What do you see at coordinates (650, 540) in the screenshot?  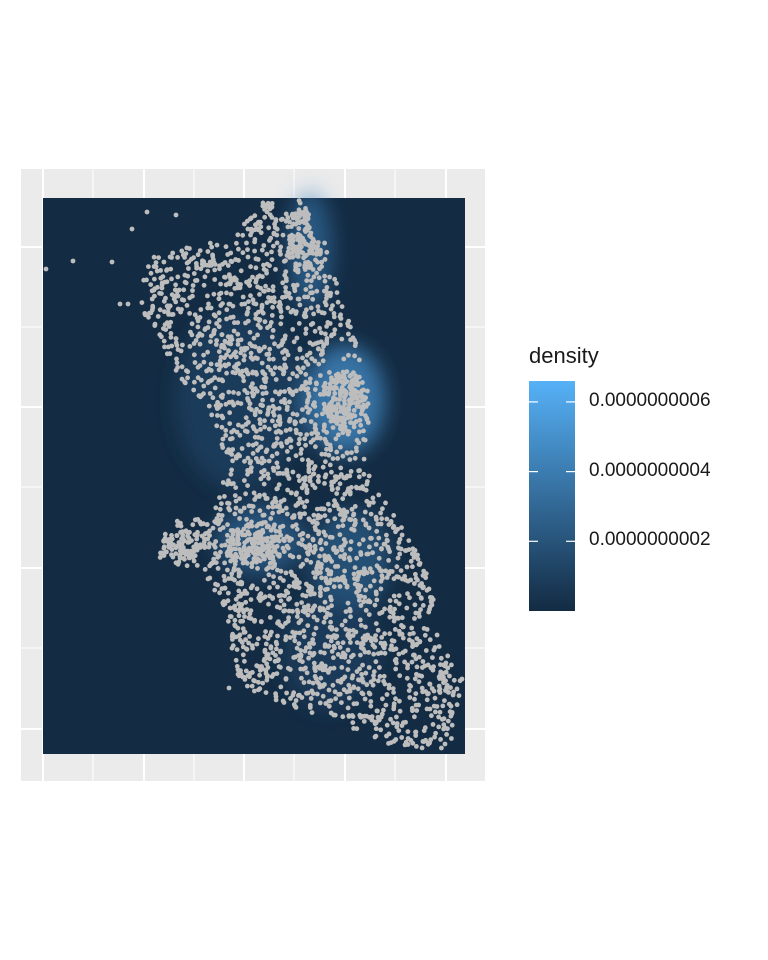 I see `legend-tick-label: 0.0000000002` at bounding box center [650, 540].